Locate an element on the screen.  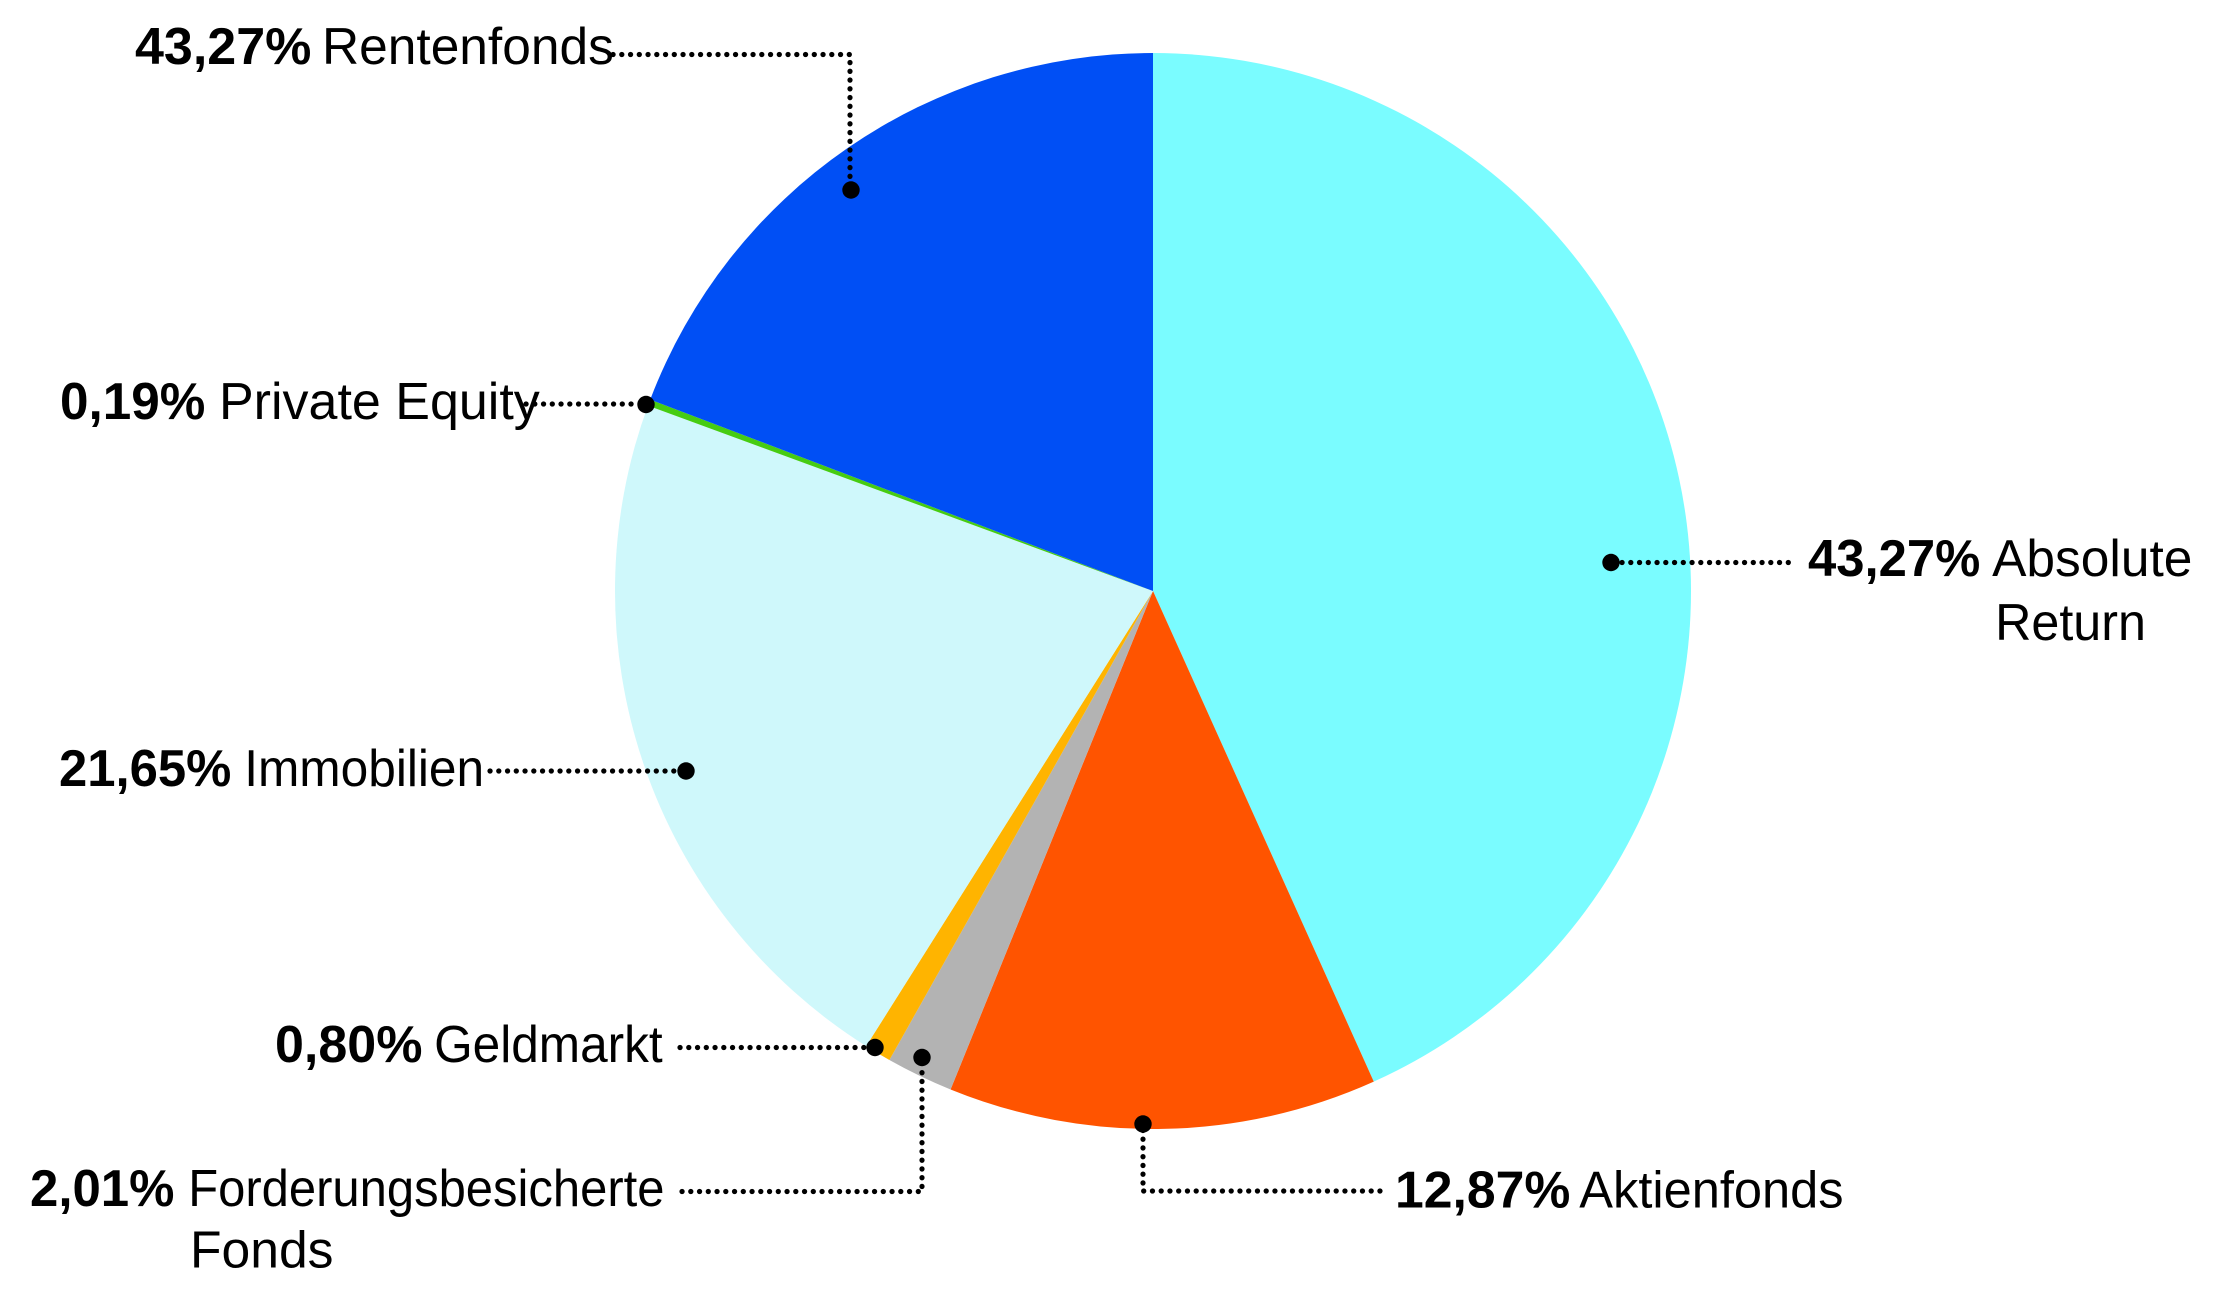
svg-text: Return is located at coordinates (2070, 623).